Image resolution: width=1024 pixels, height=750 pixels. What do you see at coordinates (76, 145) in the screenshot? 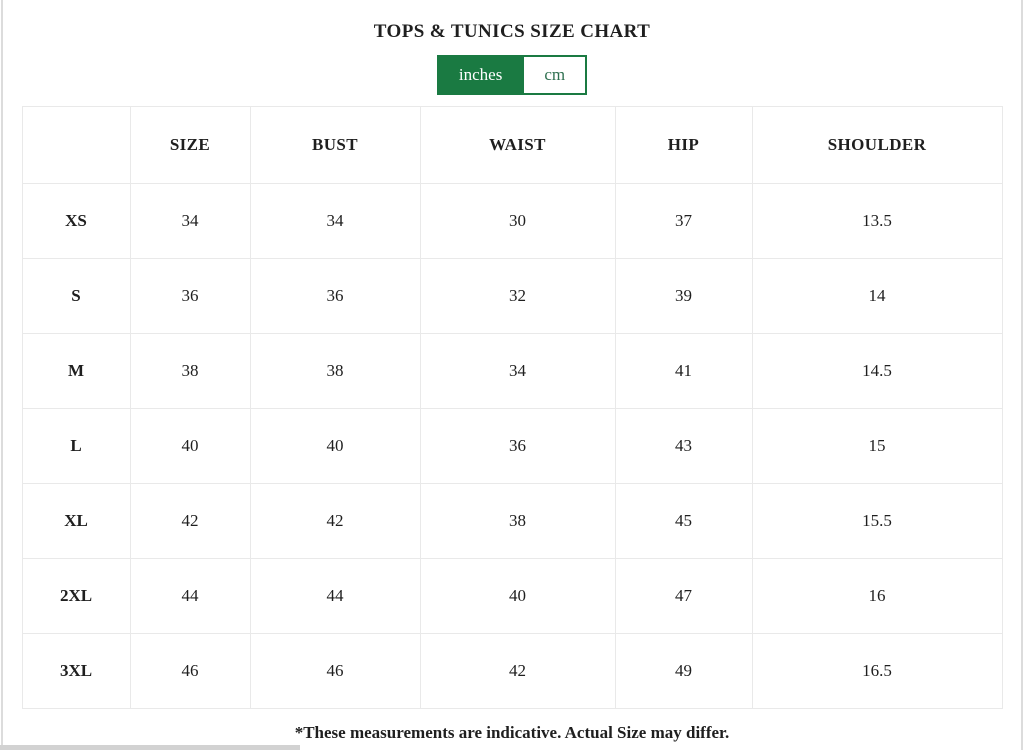
I see `column-header-blank` at bounding box center [76, 145].